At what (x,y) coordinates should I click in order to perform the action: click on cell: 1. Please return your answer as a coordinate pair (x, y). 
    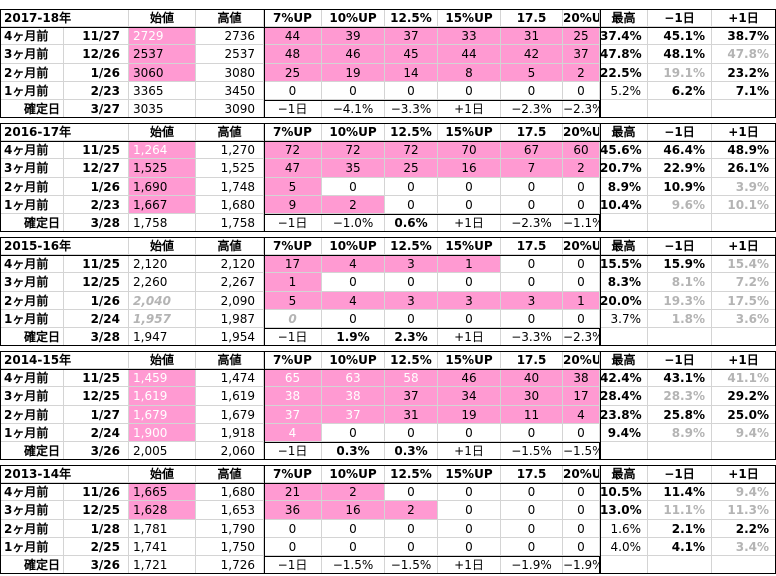
    Looking at the image, I should click on (469, 264).